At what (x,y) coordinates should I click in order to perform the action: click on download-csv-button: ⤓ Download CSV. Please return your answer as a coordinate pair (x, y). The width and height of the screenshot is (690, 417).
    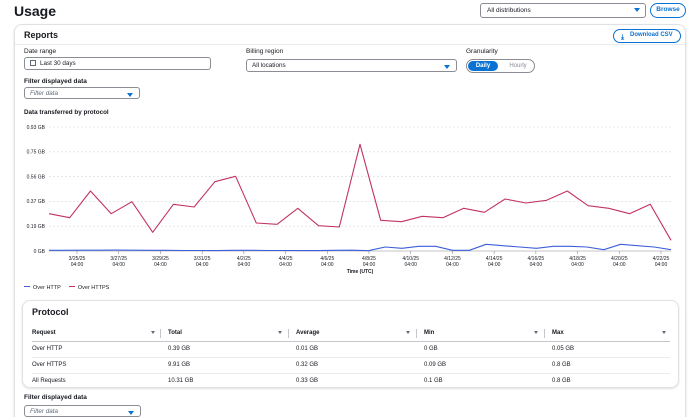
    Looking at the image, I should click on (647, 36).